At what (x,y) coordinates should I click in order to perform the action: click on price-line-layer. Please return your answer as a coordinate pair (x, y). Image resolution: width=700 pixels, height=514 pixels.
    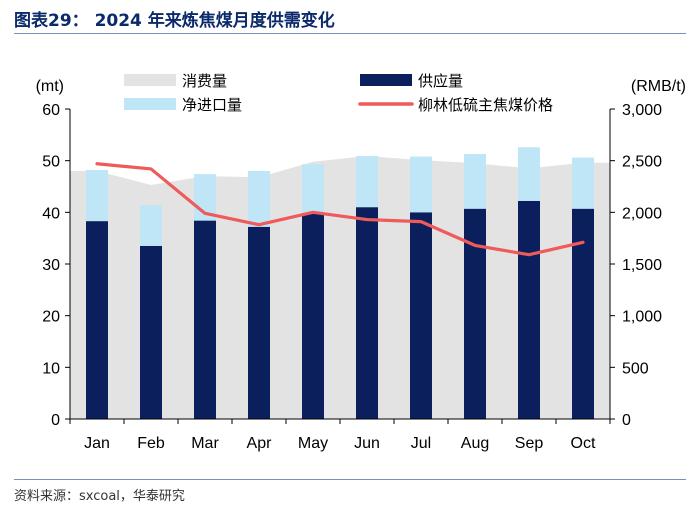
    Looking at the image, I should click on (340, 209).